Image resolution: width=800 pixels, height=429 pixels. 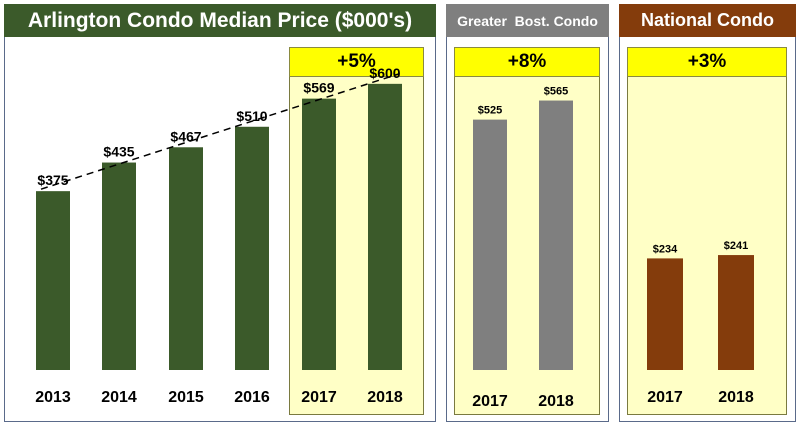 What do you see at coordinates (251, 116) in the screenshot?
I see `arlington-value-label-2016: $510` at bounding box center [251, 116].